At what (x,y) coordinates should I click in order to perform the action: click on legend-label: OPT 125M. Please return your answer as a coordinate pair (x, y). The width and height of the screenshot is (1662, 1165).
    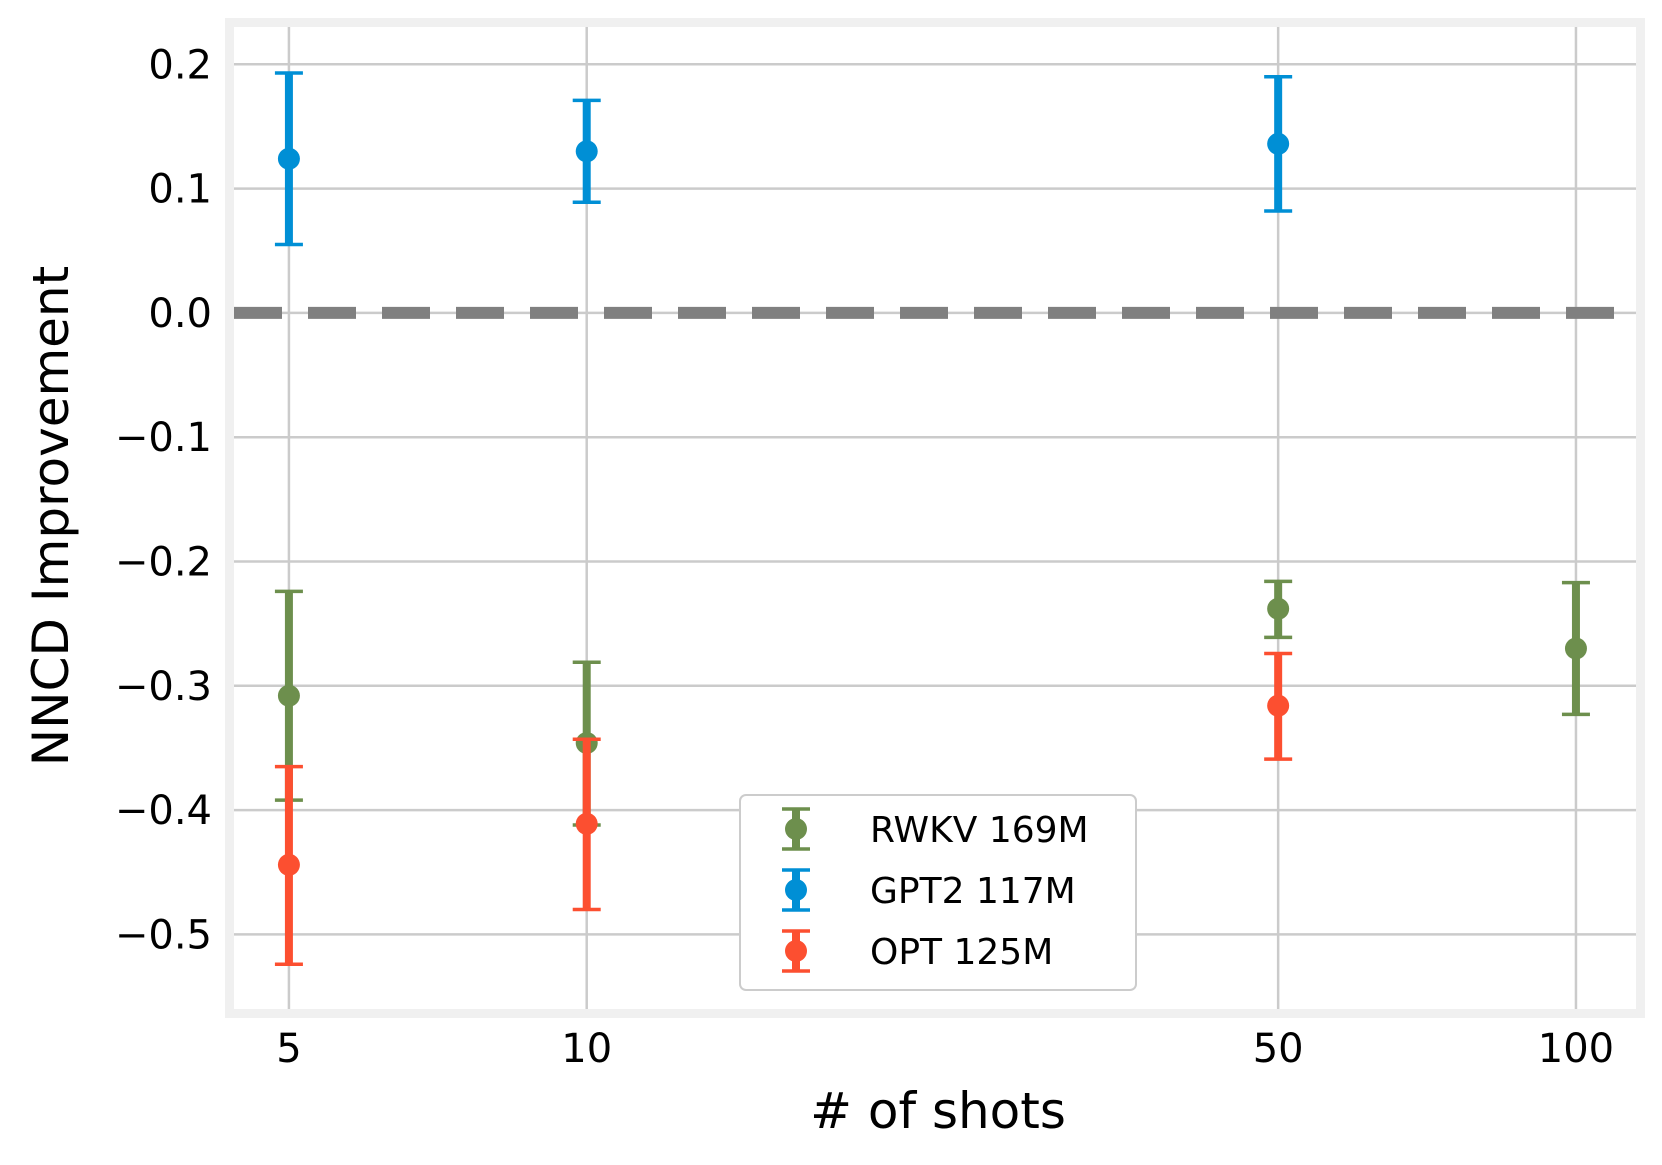
    Looking at the image, I should click on (961, 952).